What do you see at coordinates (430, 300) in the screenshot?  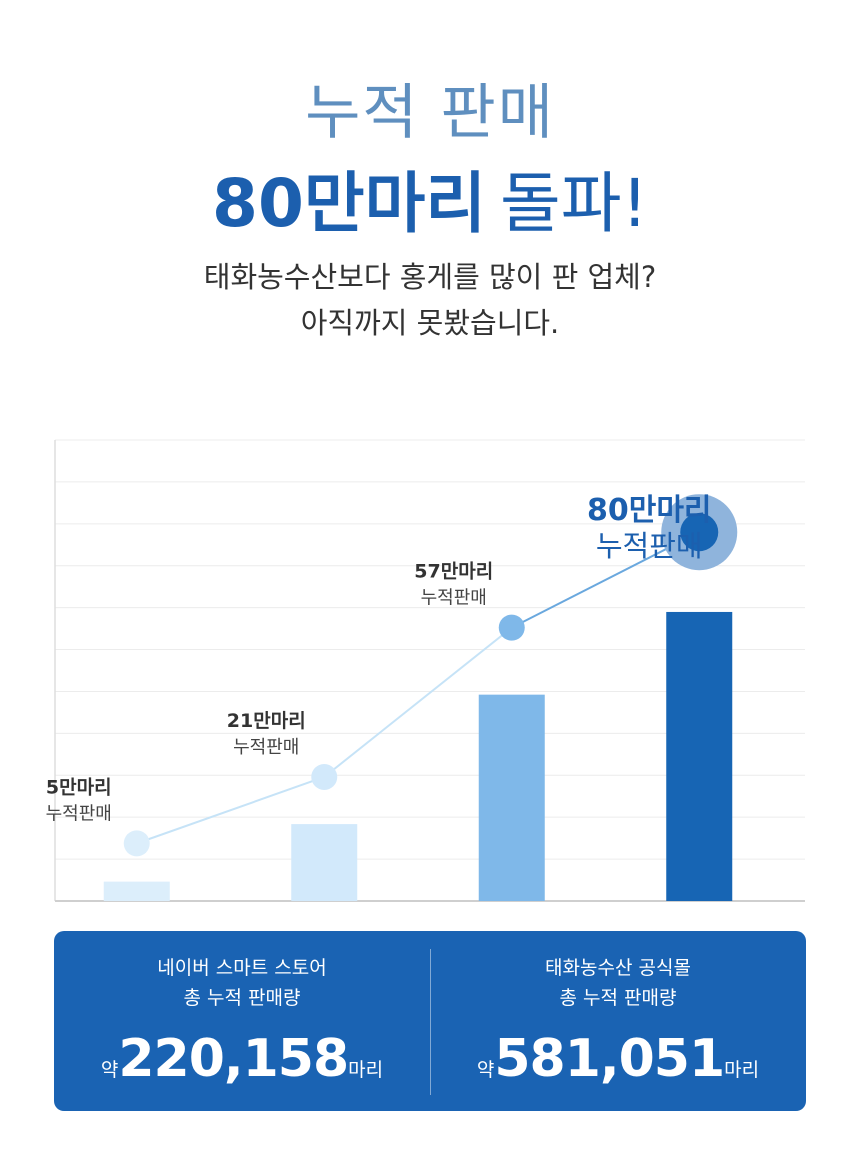 I see `subtitle: 태화농수산보다 홍게를 많이 판 업체? 아직까지 못봤습니다.` at bounding box center [430, 300].